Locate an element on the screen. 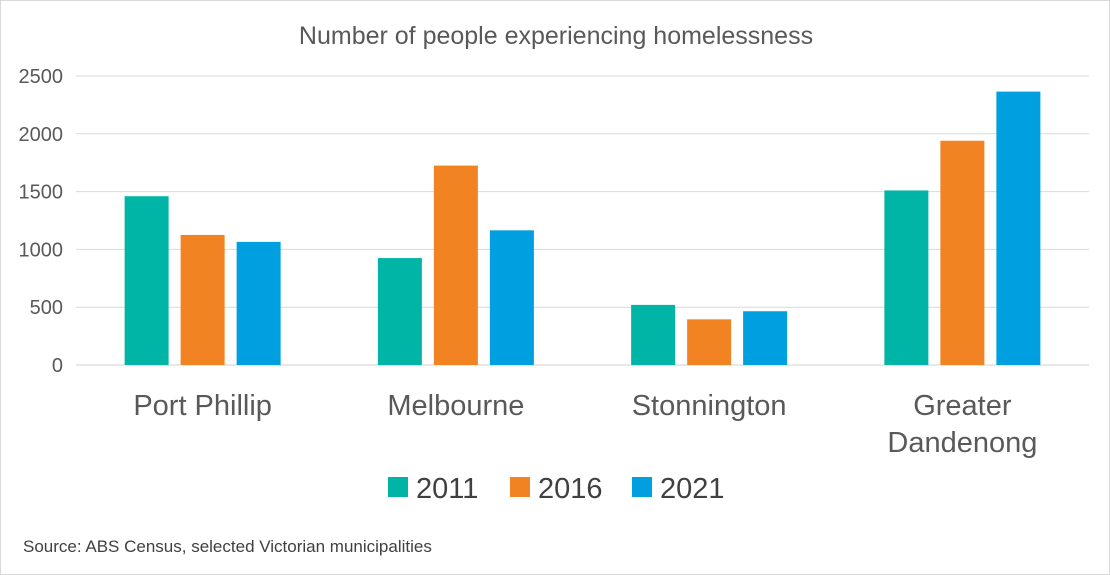 The height and width of the screenshot is (575, 1110). y-tick-label: 1500 is located at coordinates (41, 193).